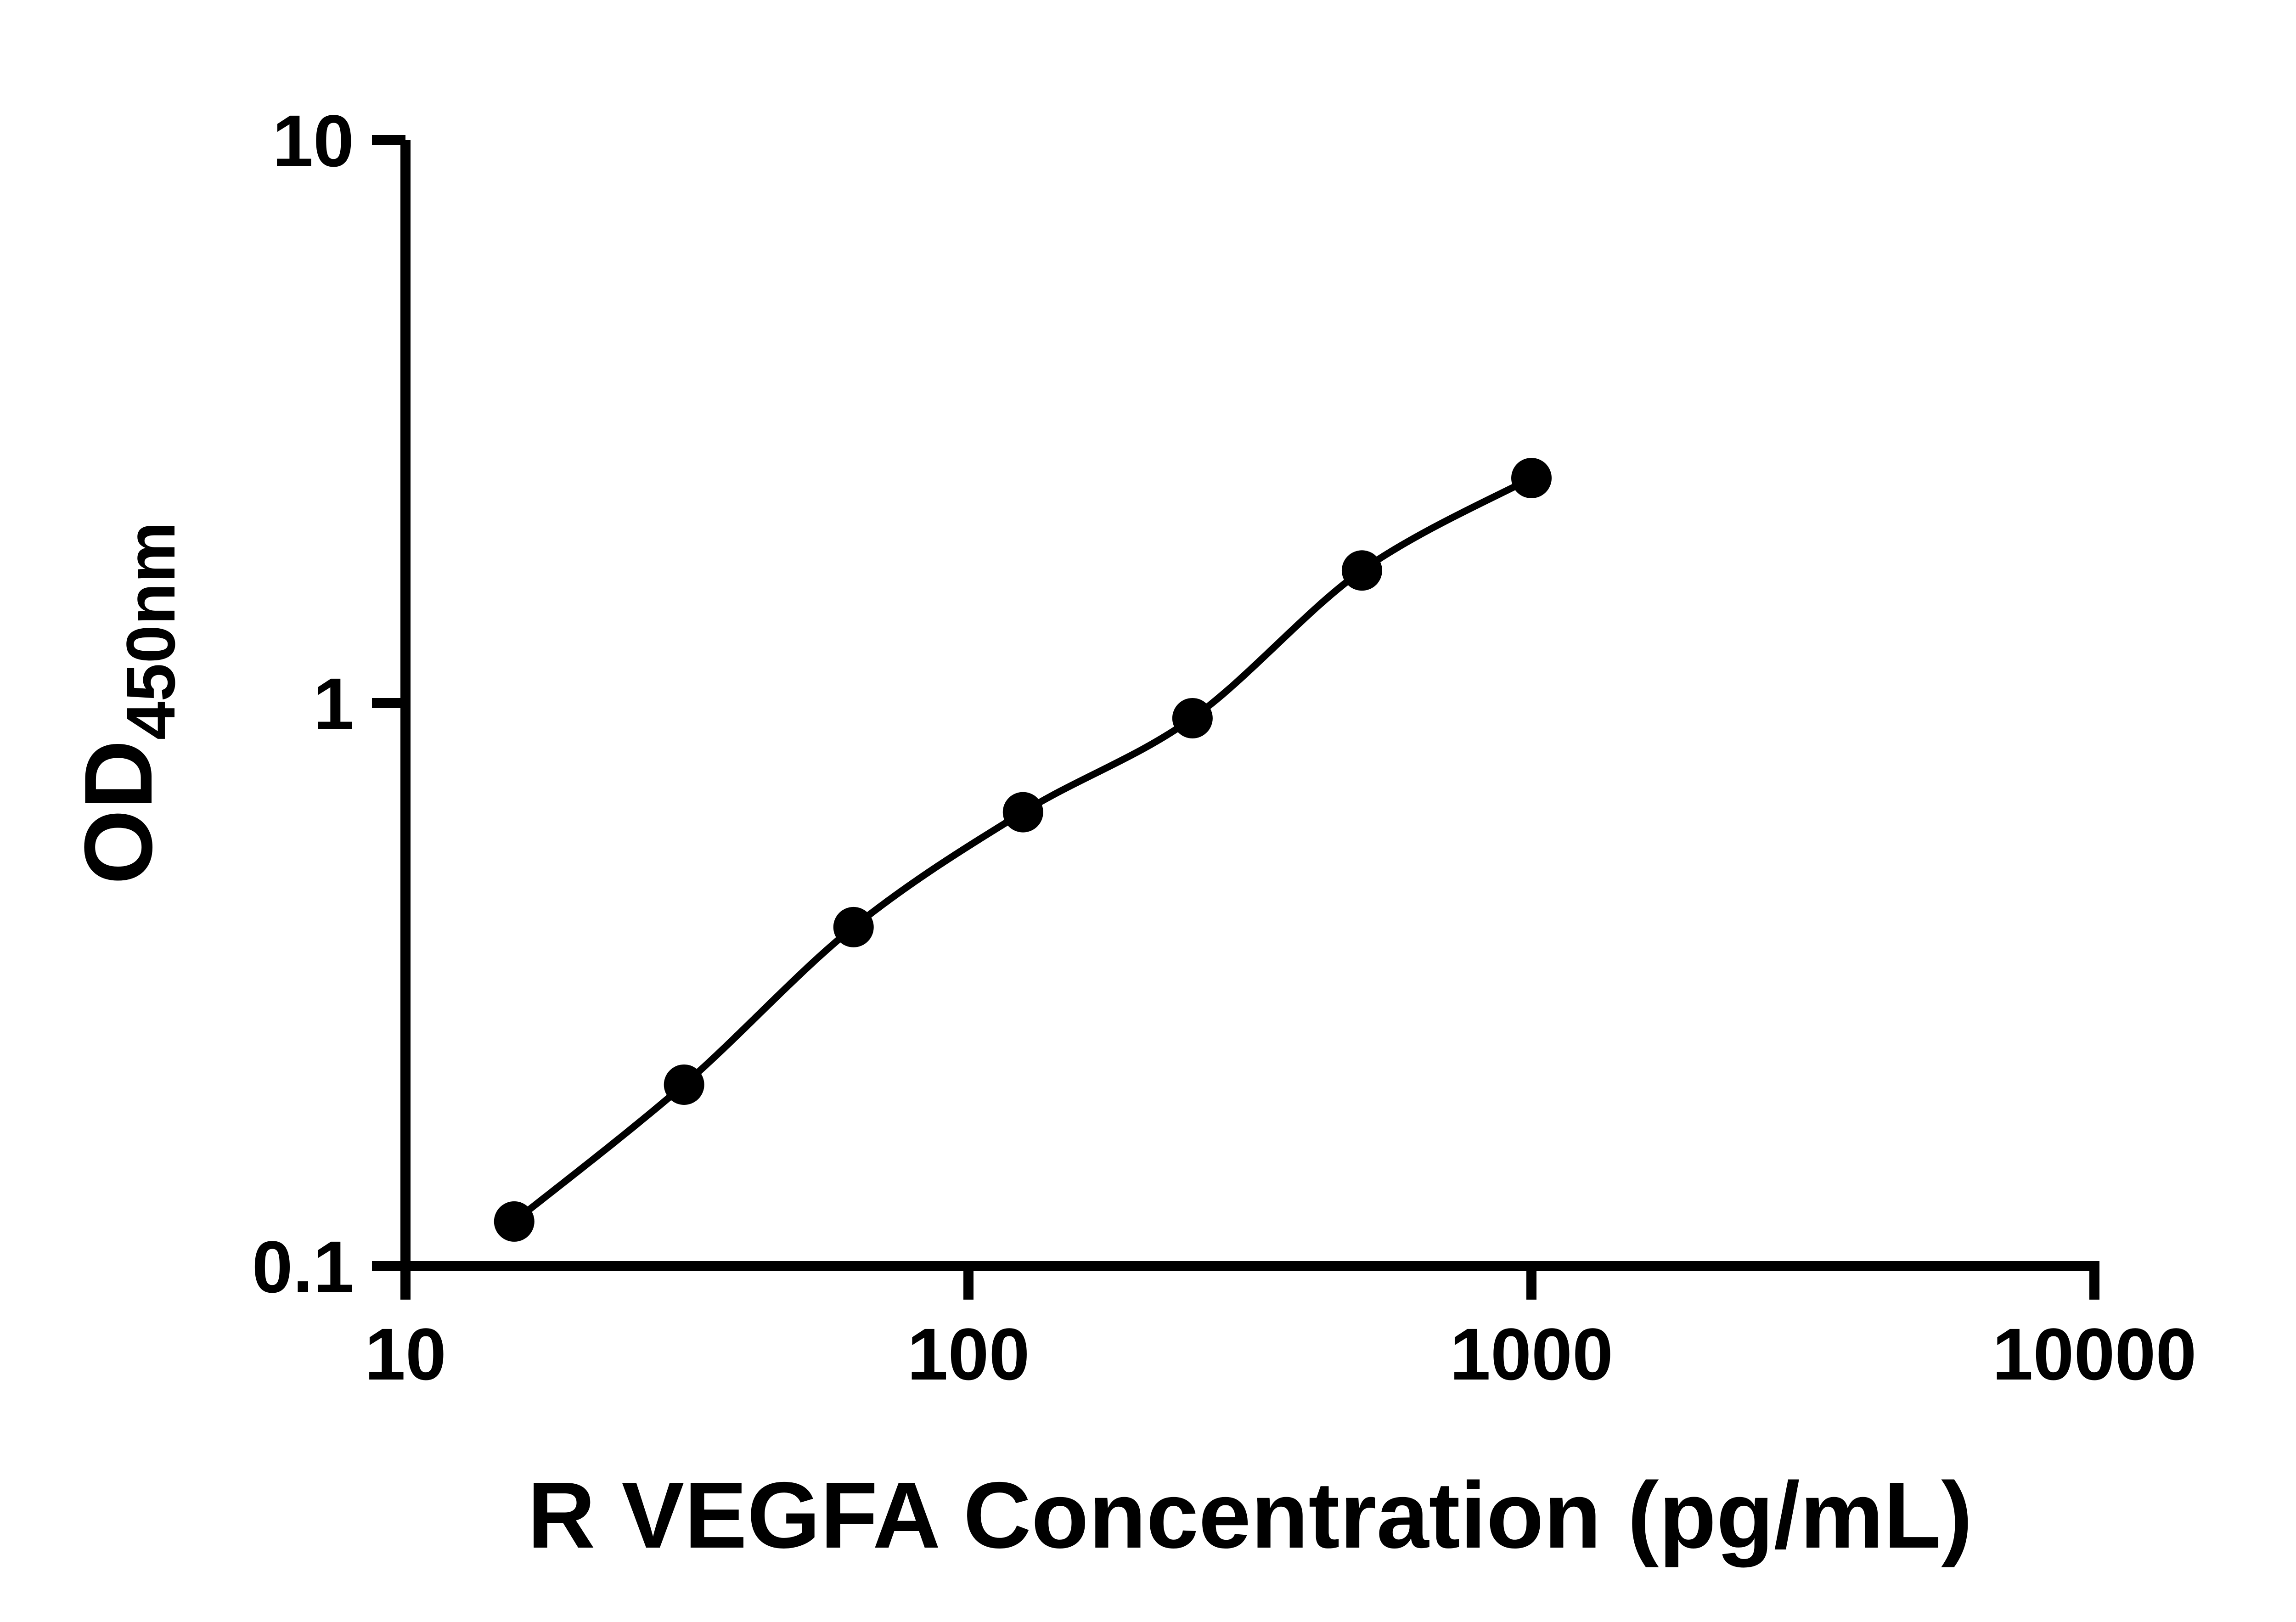  I want to click on x-tick-label: 10, so click(405, 1354).